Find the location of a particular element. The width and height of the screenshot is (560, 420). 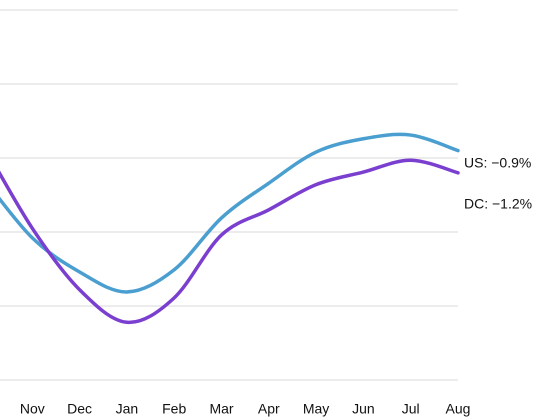

x-tick-label: Jan is located at coordinates (127, 409).